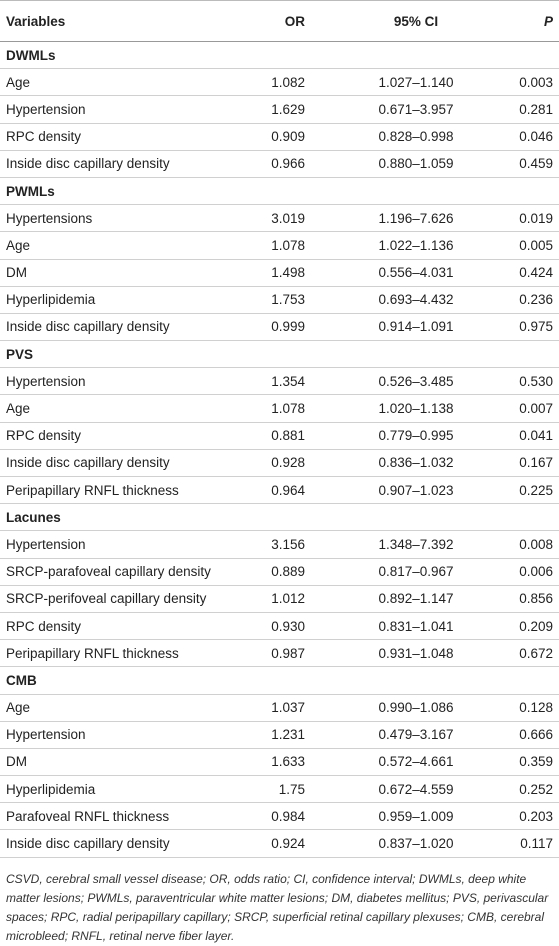 Image resolution: width=559 pixels, height=946 pixels. I want to click on cell: 0.006, so click(523, 572).